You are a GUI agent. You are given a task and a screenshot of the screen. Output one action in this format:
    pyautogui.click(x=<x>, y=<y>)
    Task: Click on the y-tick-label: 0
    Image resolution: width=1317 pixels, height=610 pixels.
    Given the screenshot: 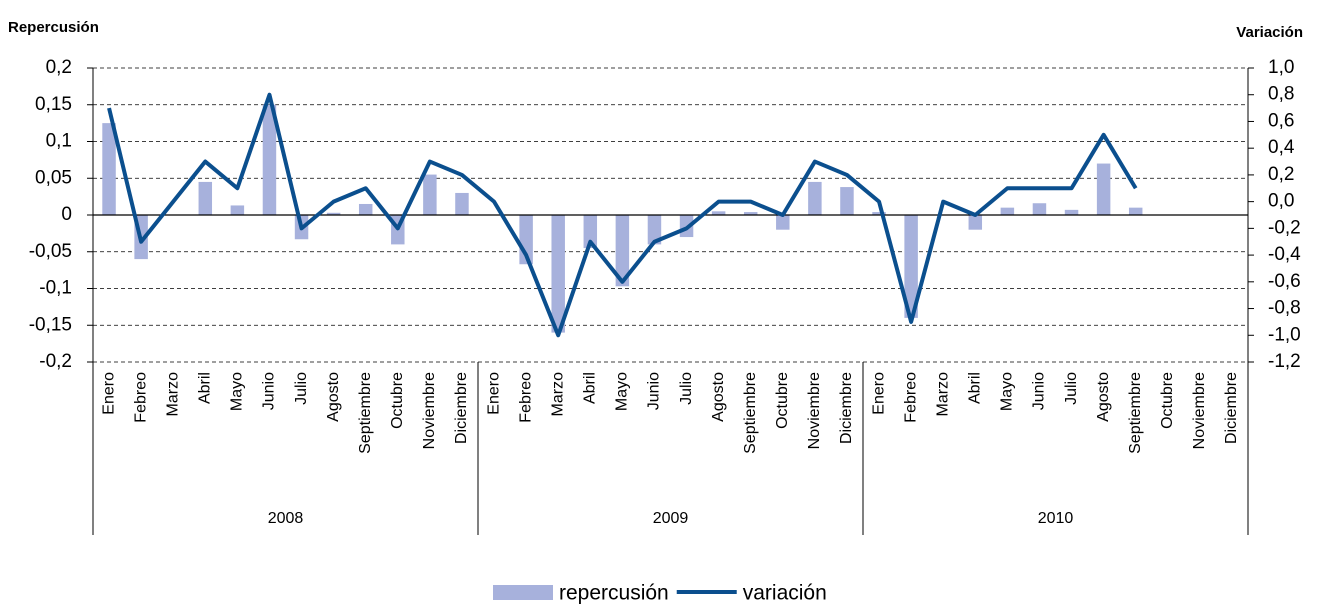 What is the action you would take?
    pyautogui.click(x=66, y=214)
    